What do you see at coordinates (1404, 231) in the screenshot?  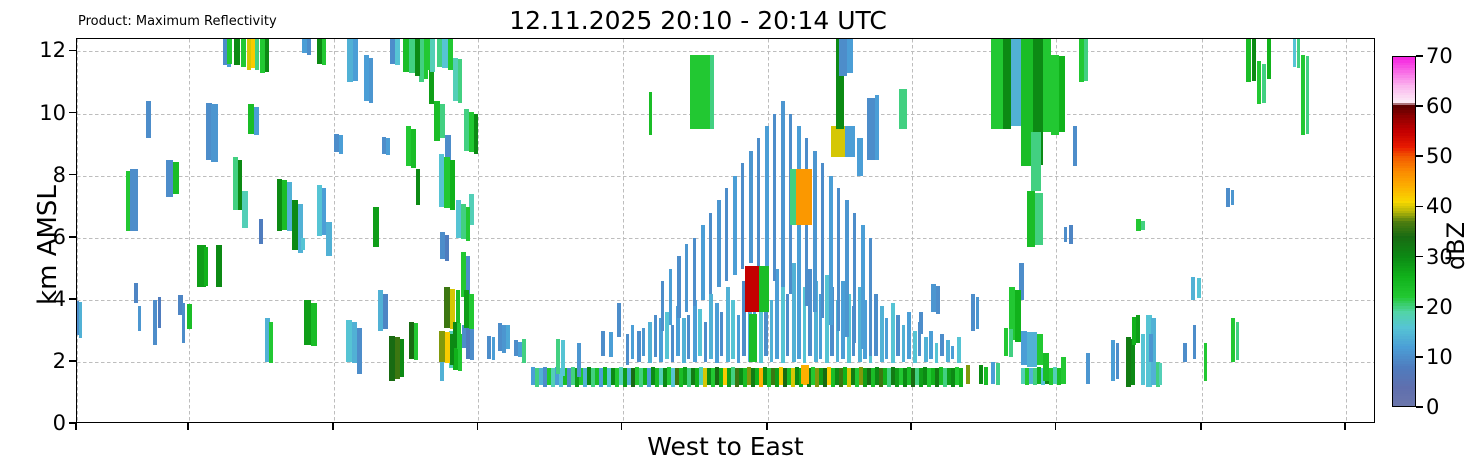 I see `colorbar` at bounding box center [1404, 231].